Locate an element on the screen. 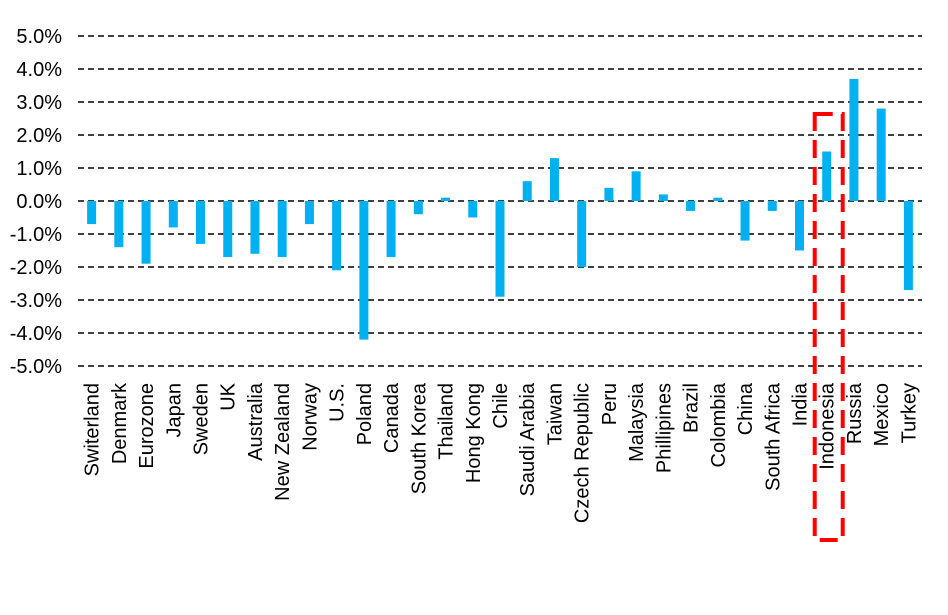 This screenshot has width=948, height=615. bar-indonesia is located at coordinates (827, 176).